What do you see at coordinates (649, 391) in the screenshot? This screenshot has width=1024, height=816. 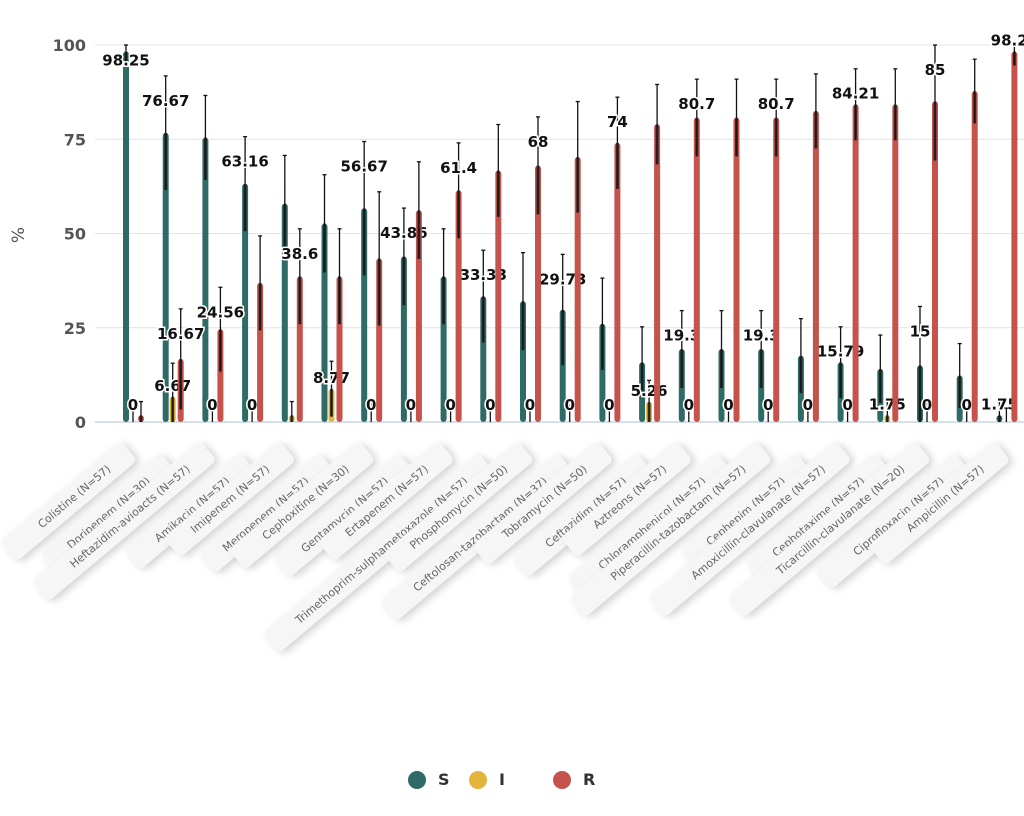 I see `data-label-i: 5.26` at bounding box center [649, 391].